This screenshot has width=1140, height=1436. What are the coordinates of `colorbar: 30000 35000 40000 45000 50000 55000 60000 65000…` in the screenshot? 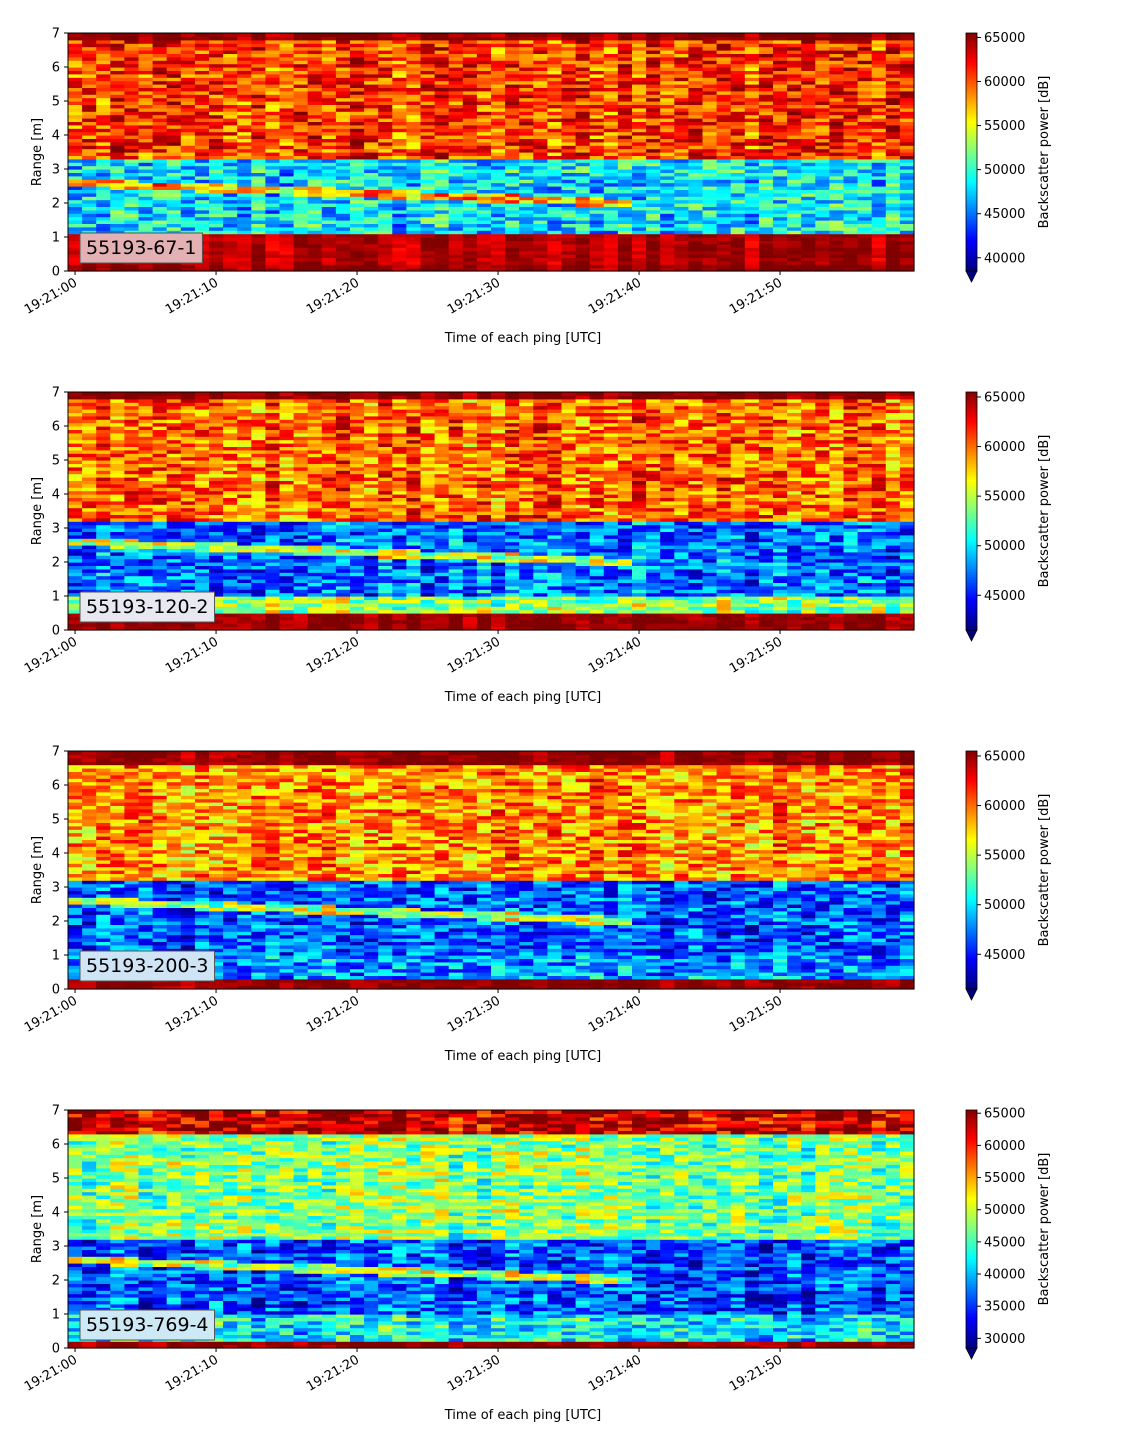 It's located at (1008, 1233).